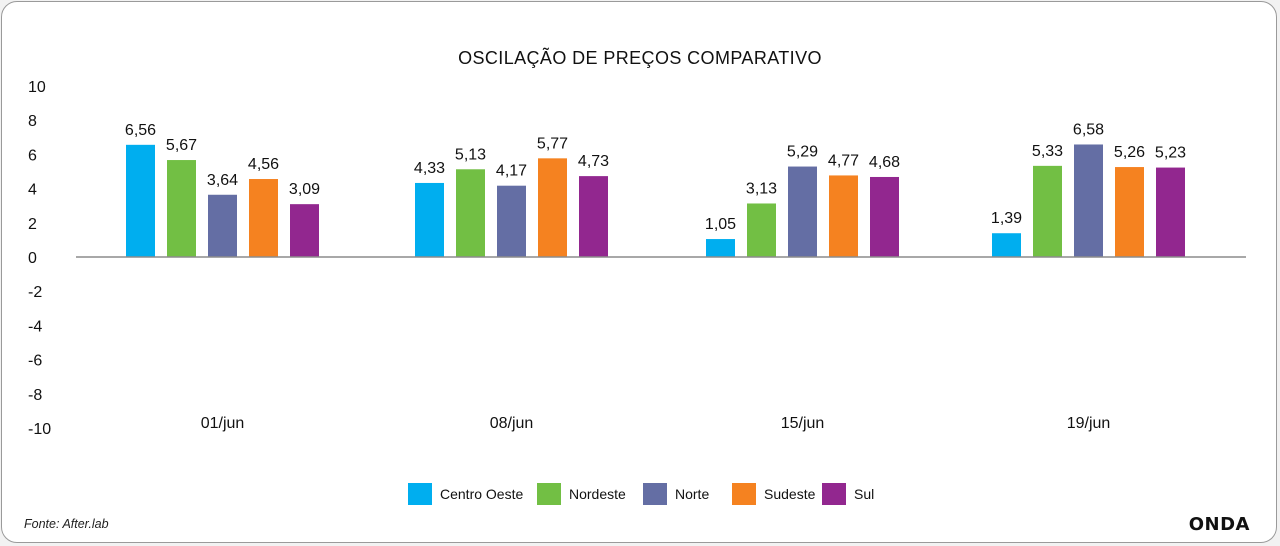  I want to click on data-label: 5,23, so click(1170, 153).